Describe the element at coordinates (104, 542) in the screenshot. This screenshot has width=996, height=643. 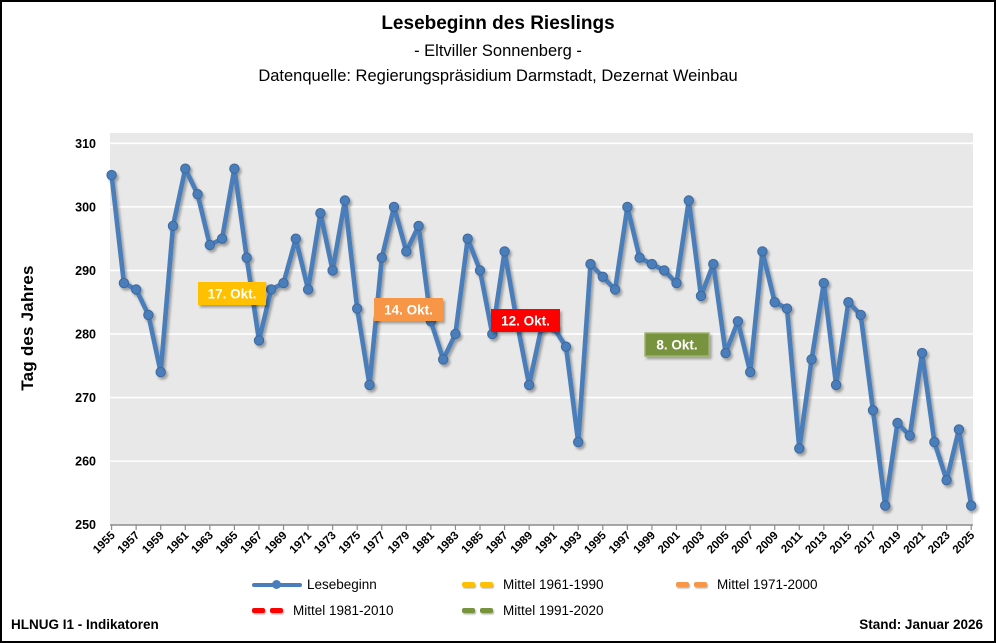
I see `x-tick-label: 1955` at that location.